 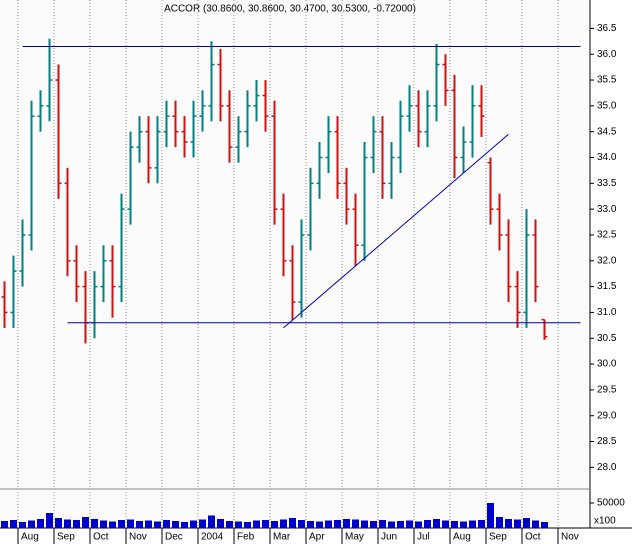 I want to click on x-tick-label: Apr, so click(x=317, y=537).